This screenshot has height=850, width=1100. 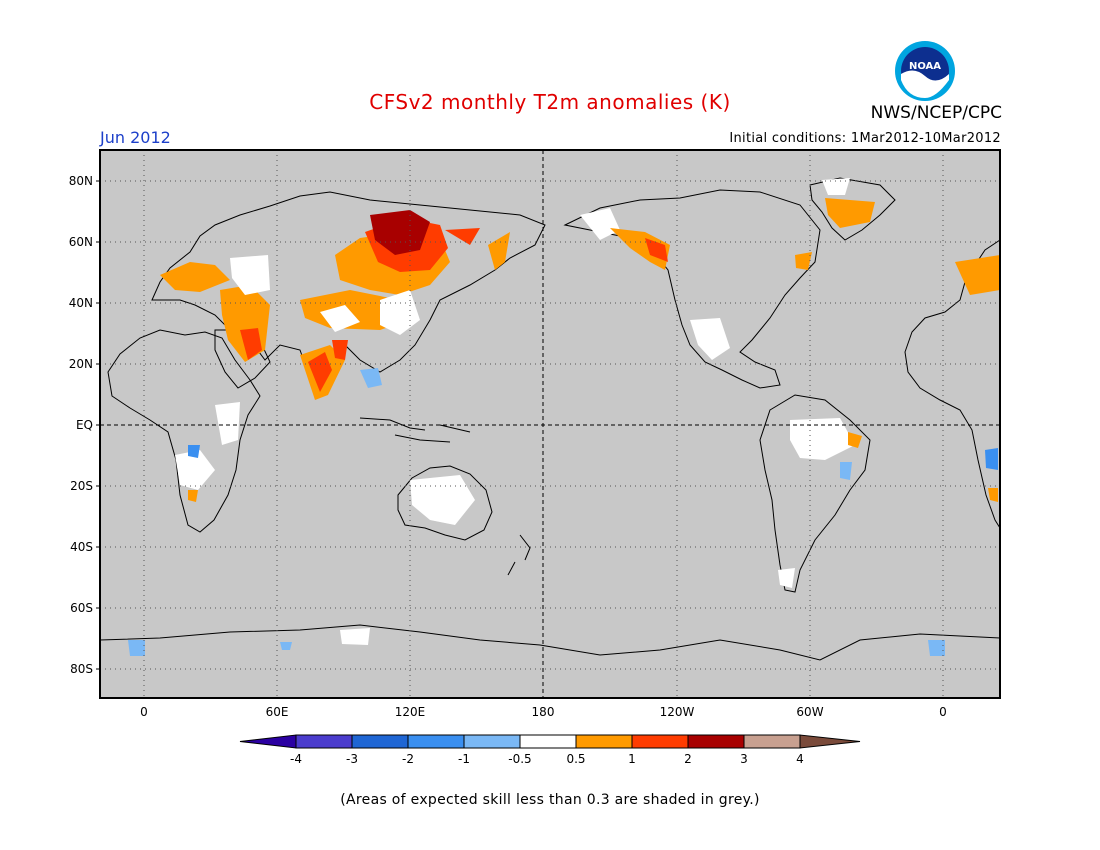 I want to click on lon-label: 180, so click(x=543, y=712).